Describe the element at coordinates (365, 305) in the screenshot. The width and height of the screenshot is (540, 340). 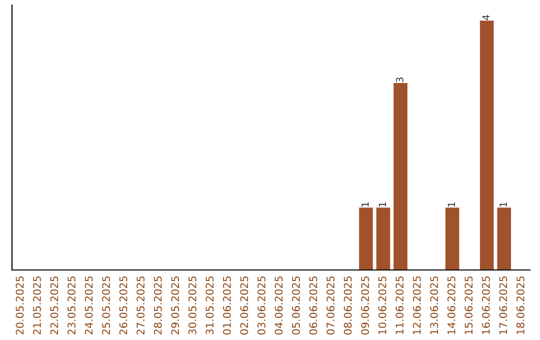
I see `x-tick-label: 09.06.2025` at that location.